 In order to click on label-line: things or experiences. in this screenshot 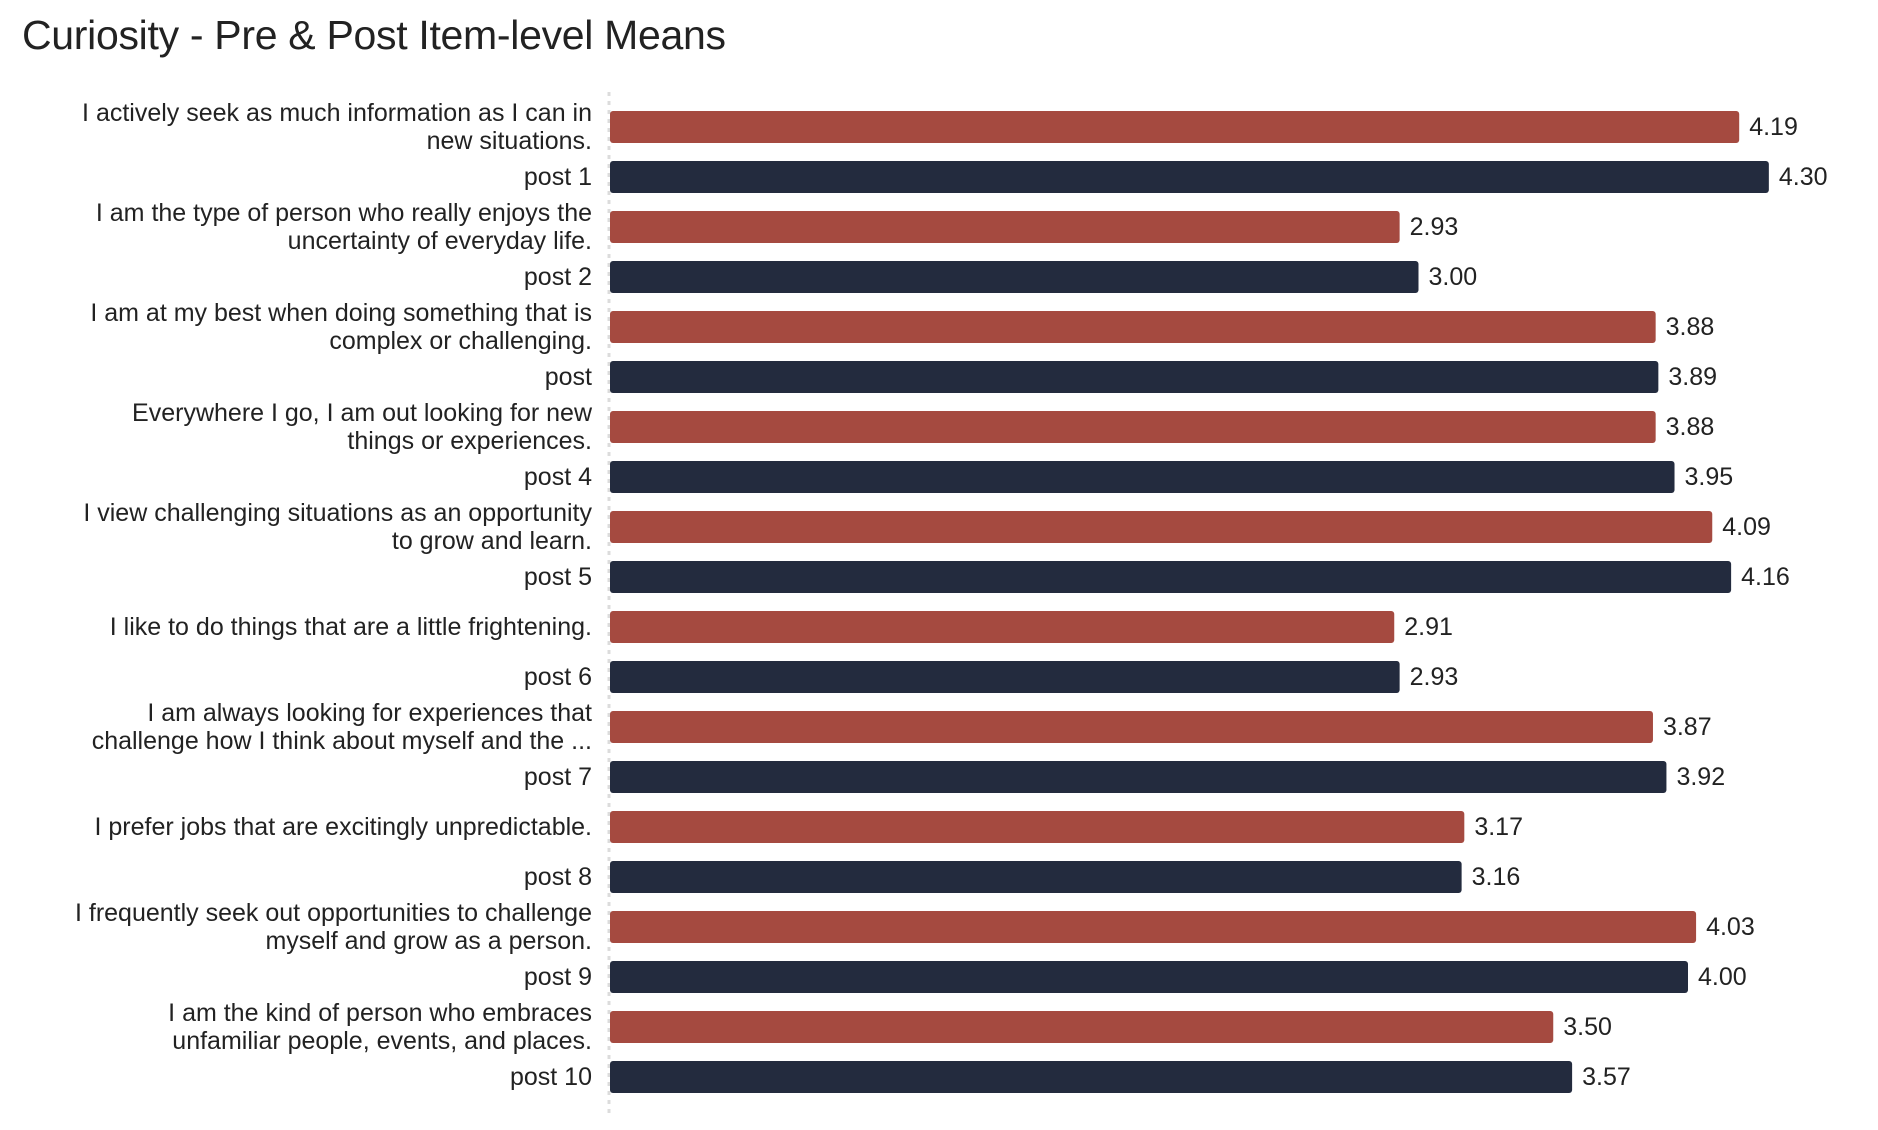, I will do `click(469, 441)`.